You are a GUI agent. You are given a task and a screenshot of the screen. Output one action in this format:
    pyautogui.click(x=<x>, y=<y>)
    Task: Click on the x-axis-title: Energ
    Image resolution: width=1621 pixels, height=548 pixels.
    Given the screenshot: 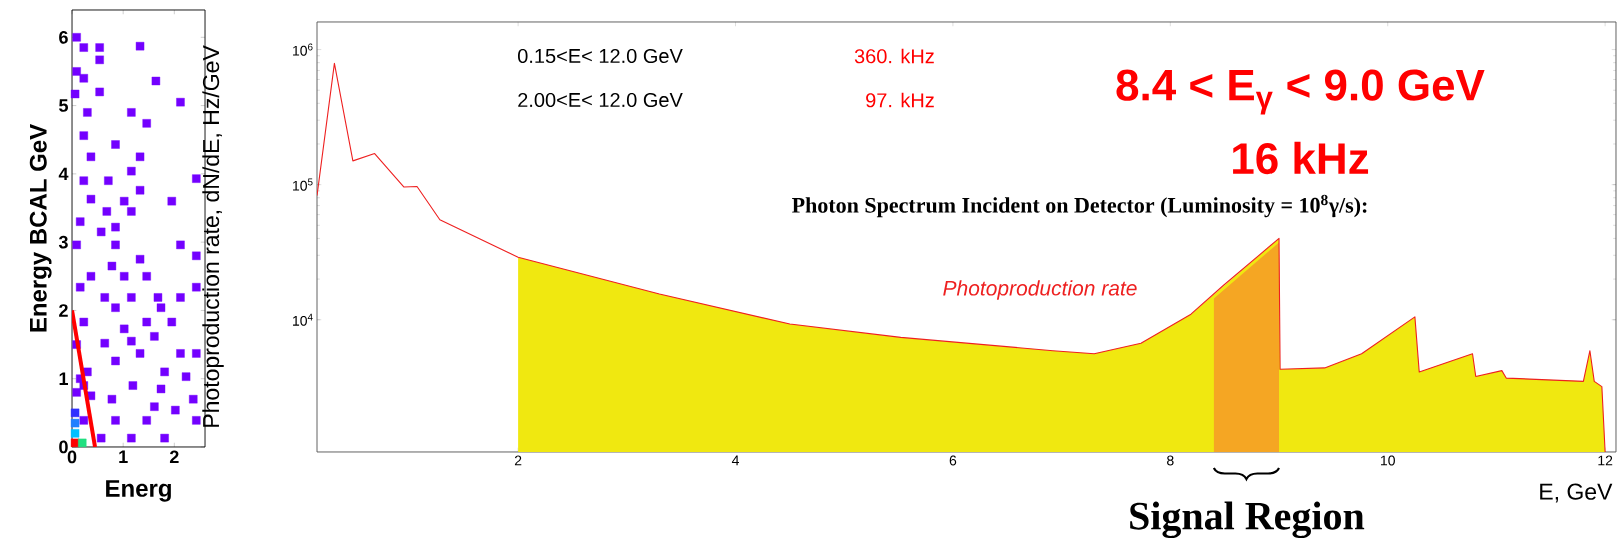 What is the action you would take?
    pyautogui.click(x=138, y=491)
    